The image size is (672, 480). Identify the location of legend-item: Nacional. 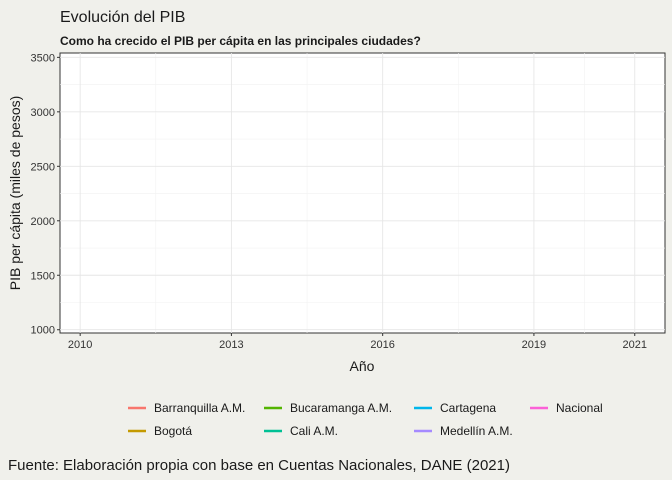
(566, 408).